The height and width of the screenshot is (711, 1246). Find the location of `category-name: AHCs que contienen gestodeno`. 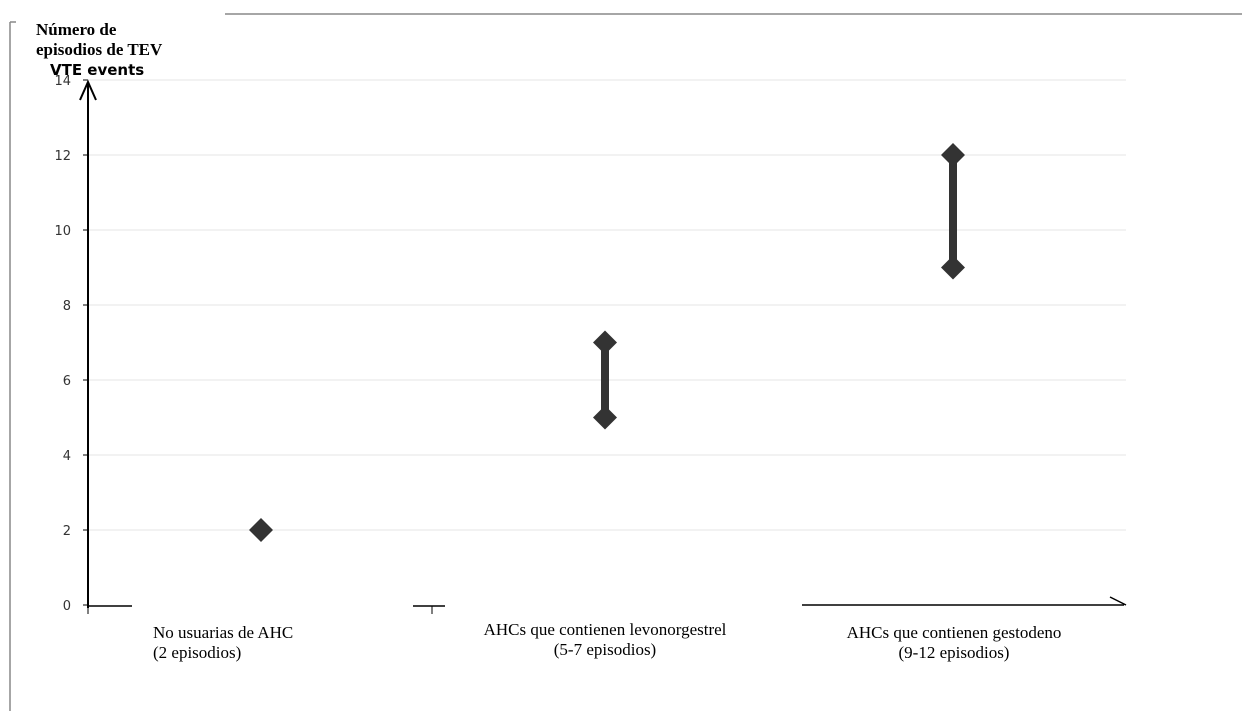

category-name: AHCs que contienen gestodeno is located at coordinates (954, 632).